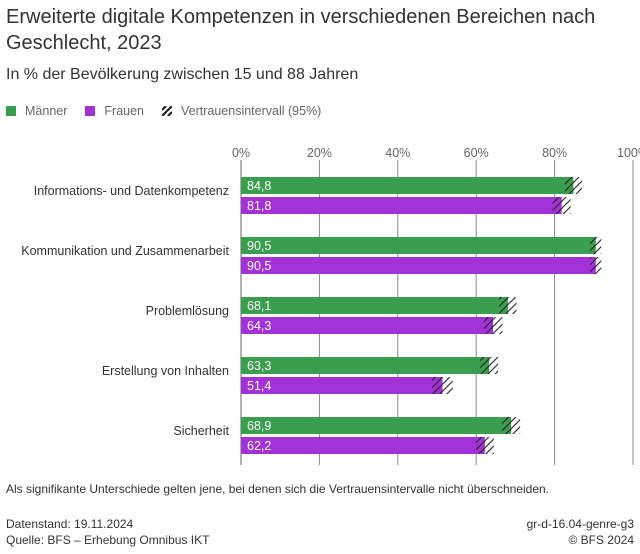 The height and width of the screenshot is (554, 640). I want to click on category-label: Informations- und Datenkompetenz, so click(131, 191).